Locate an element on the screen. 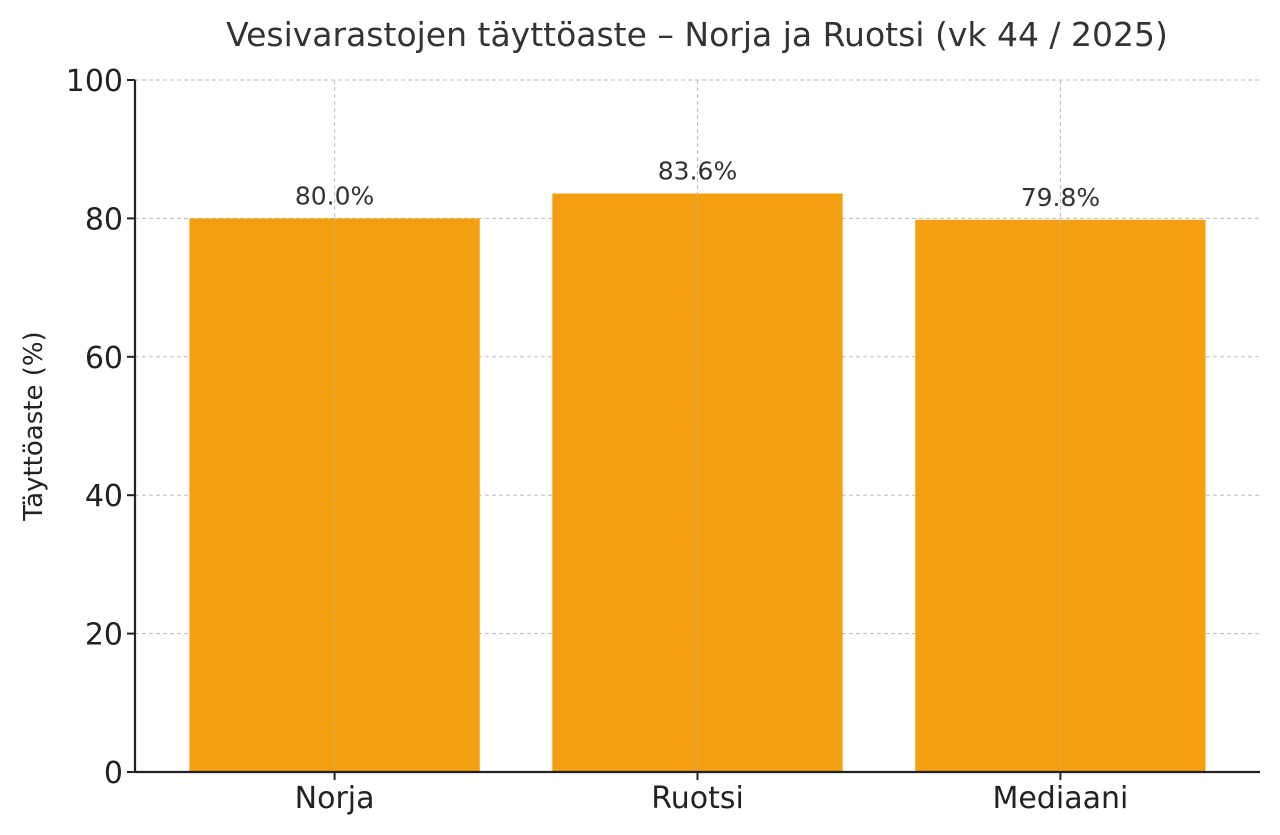  bar-value-label: 79.8% is located at coordinates (1060, 197).